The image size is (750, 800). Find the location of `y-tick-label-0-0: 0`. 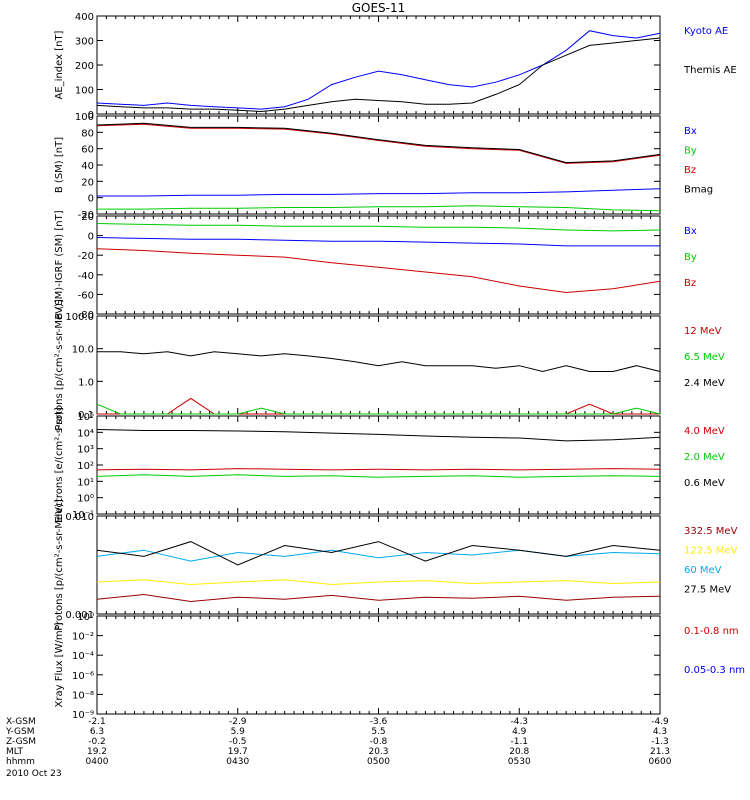

y-tick-label-0-0: 0 is located at coordinates (91, 115).